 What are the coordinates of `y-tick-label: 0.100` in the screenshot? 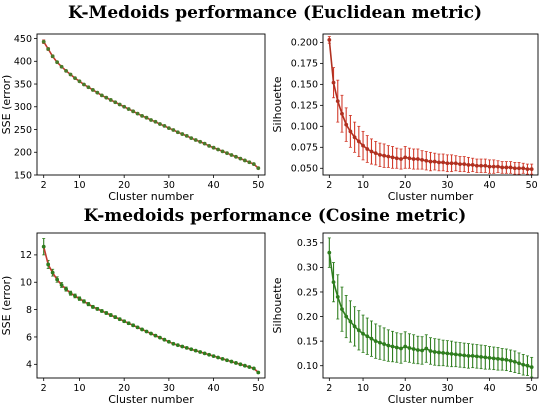 It's located at (304, 127).